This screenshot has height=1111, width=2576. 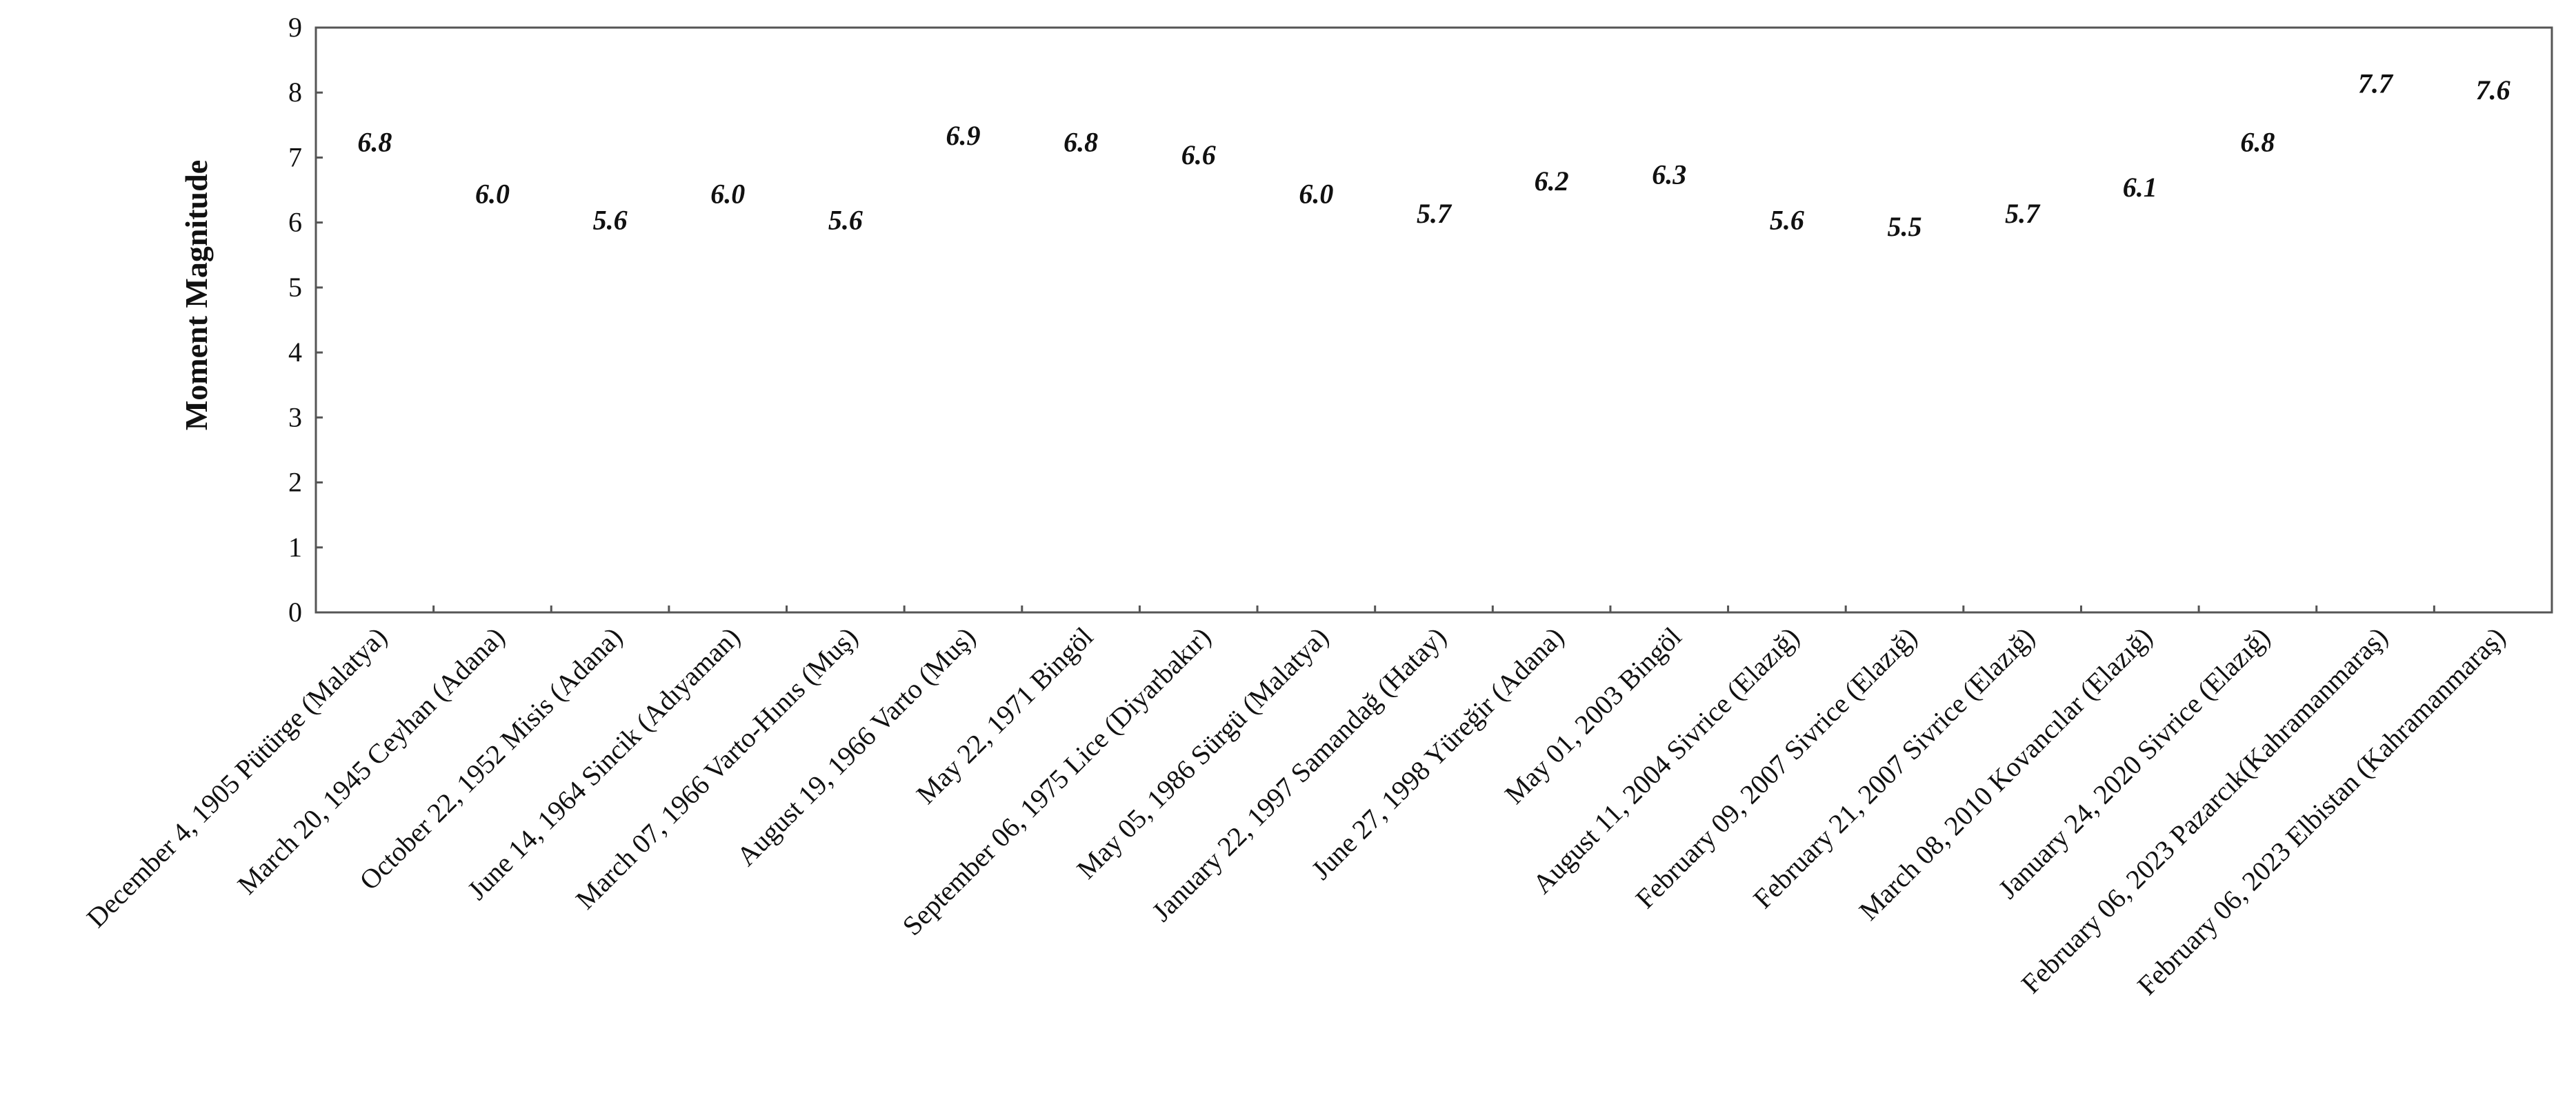 I want to click on y-tick-label: 6, so click(x=295, y=223).